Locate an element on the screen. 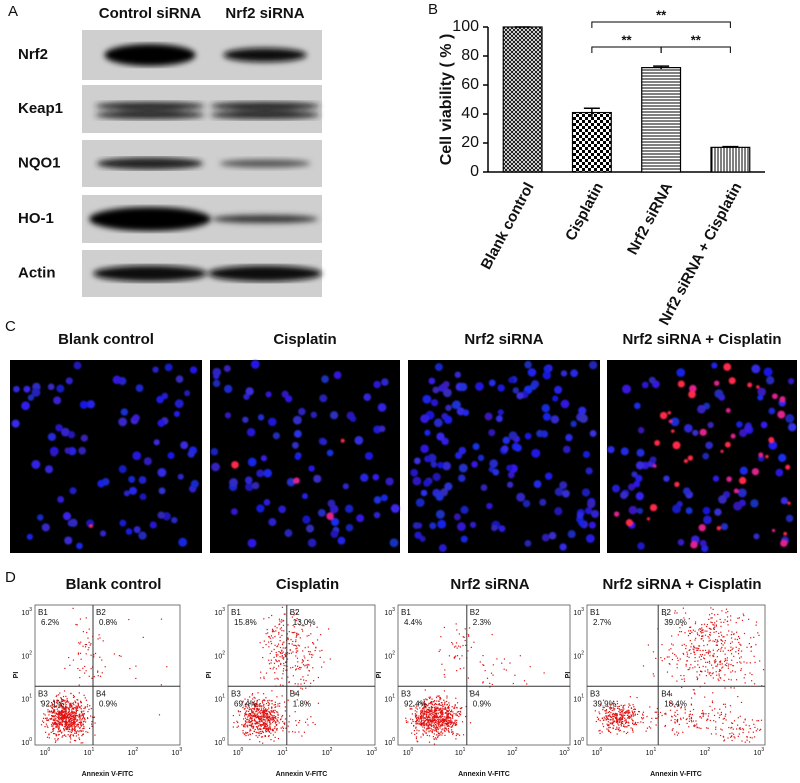 Image resolution: width=800 pixels, height=783 pixels. plot-title: Cisplatin is located at coordinates (307, 584).